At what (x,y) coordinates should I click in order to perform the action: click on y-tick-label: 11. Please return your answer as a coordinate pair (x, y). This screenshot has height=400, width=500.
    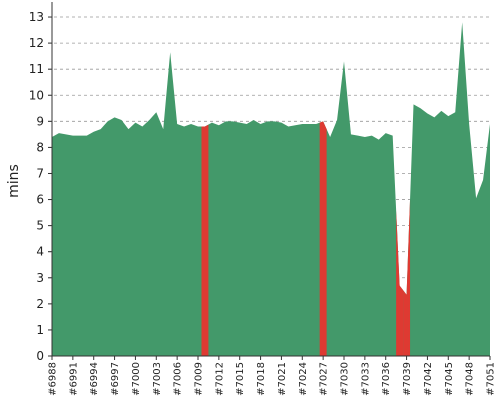
    Looking at the image, I should click on (36, 69).